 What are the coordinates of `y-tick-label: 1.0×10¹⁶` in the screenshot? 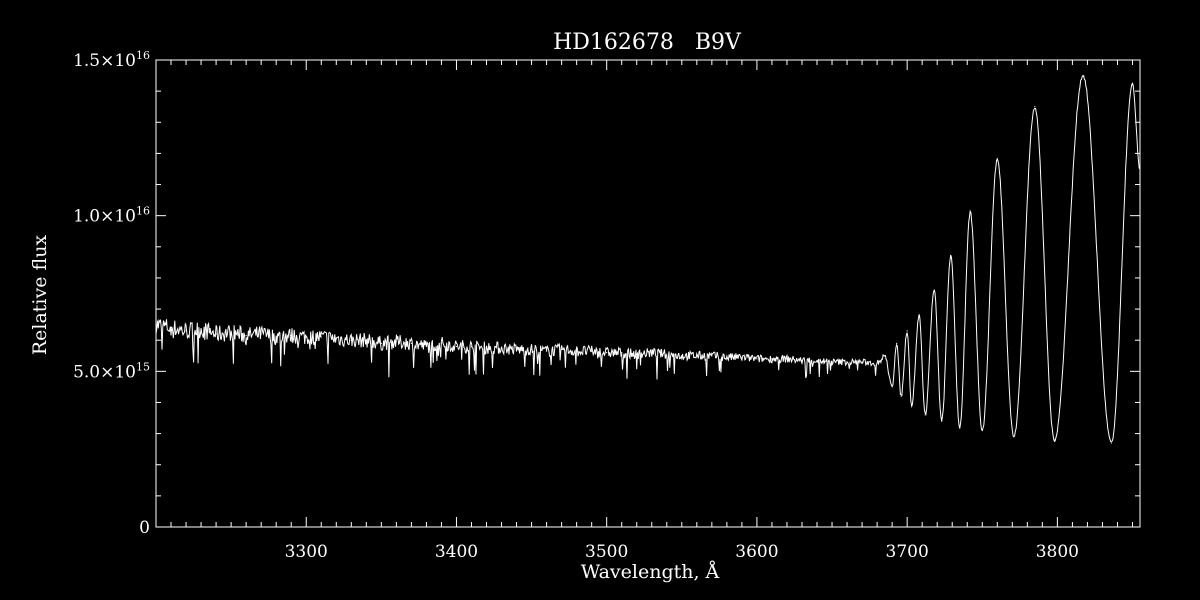 It's located at (111, 216).